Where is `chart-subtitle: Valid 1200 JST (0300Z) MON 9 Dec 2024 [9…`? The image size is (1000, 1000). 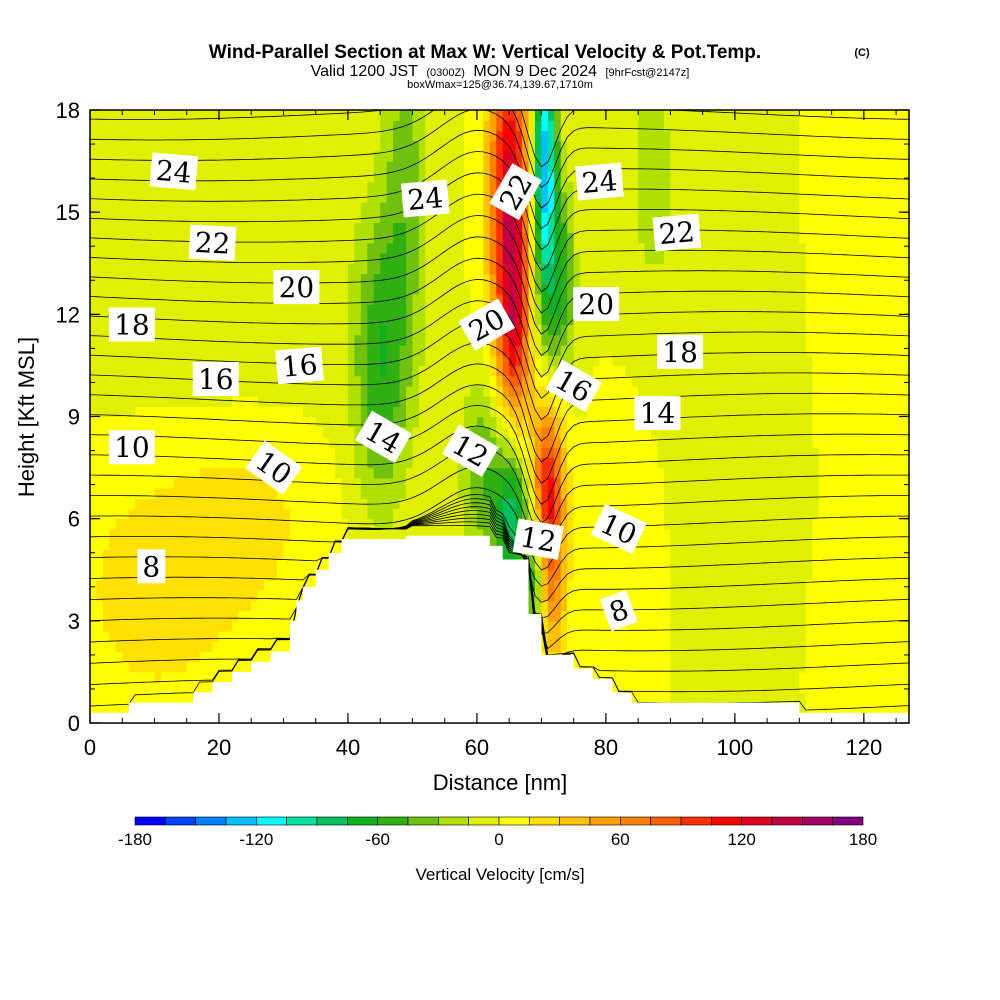 chart-subtitle: Valid 1200 JST (0300Z) MON 9 Dec 2024 [9… is located at coordinates (500, 71).